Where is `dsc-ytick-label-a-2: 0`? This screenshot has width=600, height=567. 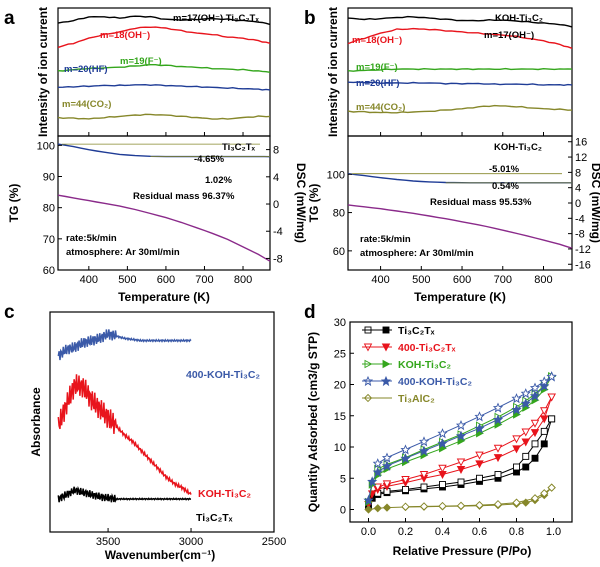 dsc-ytick-label-a-2: 0 is located at coordinates (276, 205).